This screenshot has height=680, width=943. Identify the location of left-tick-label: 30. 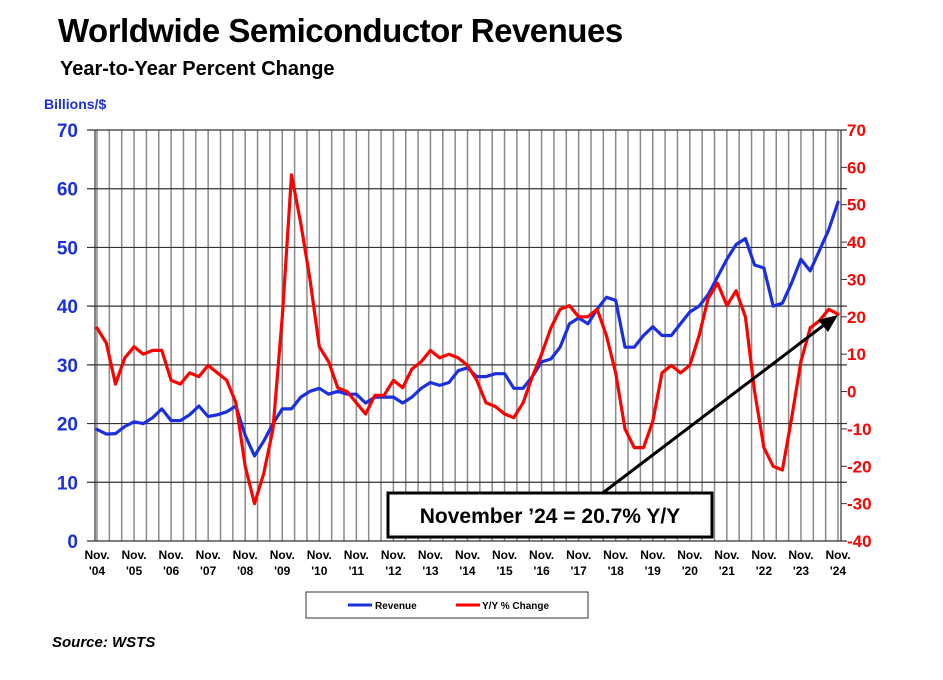
(67, 366).